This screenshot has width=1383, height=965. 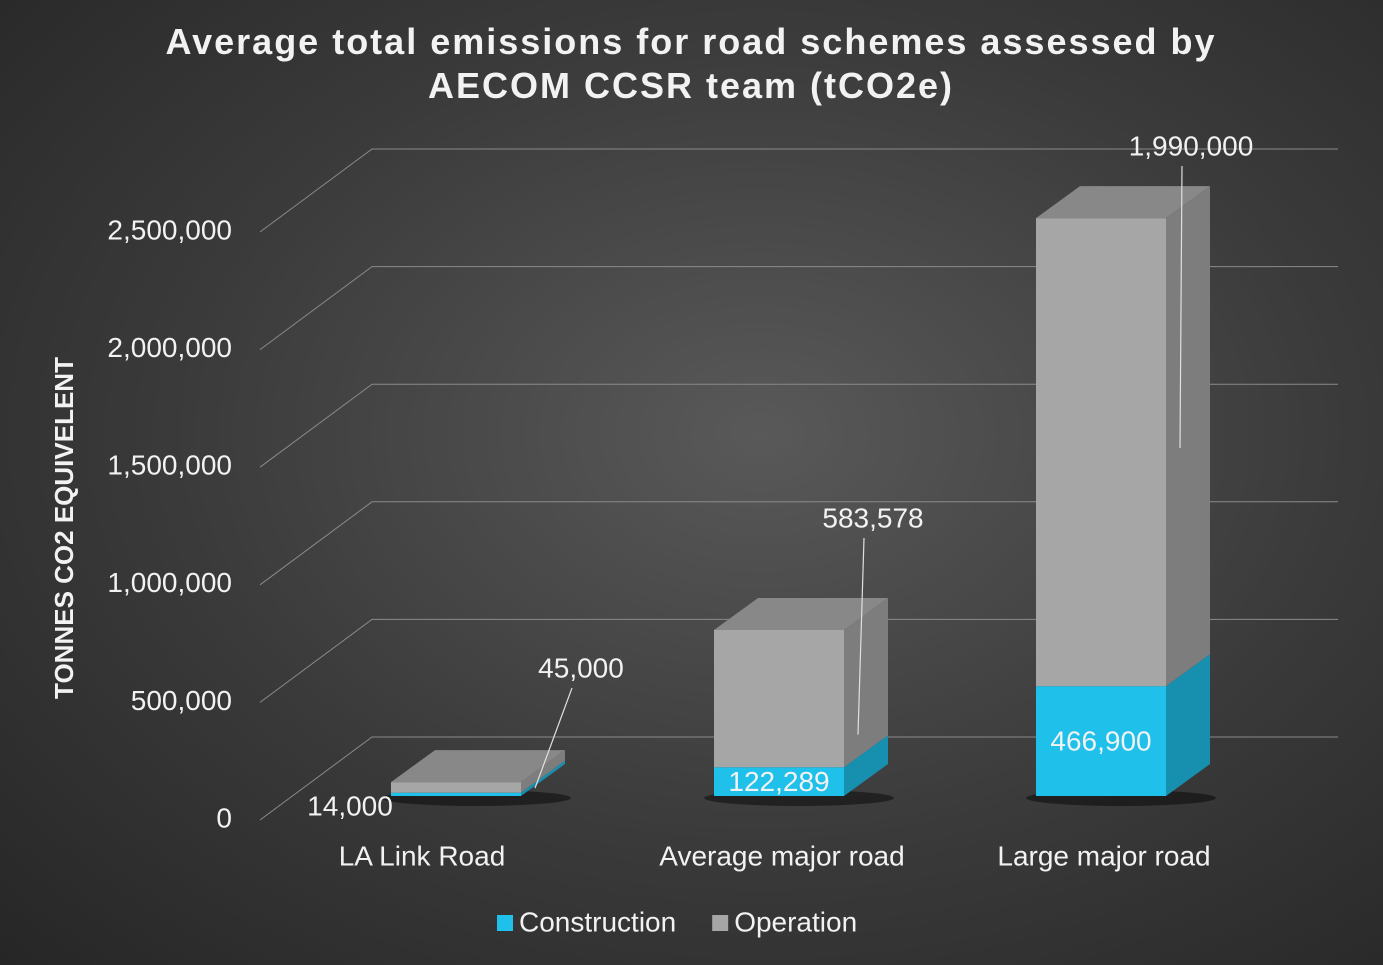 I want to click on y-tick-label: 1,500,000, so click(x=169, y=465).